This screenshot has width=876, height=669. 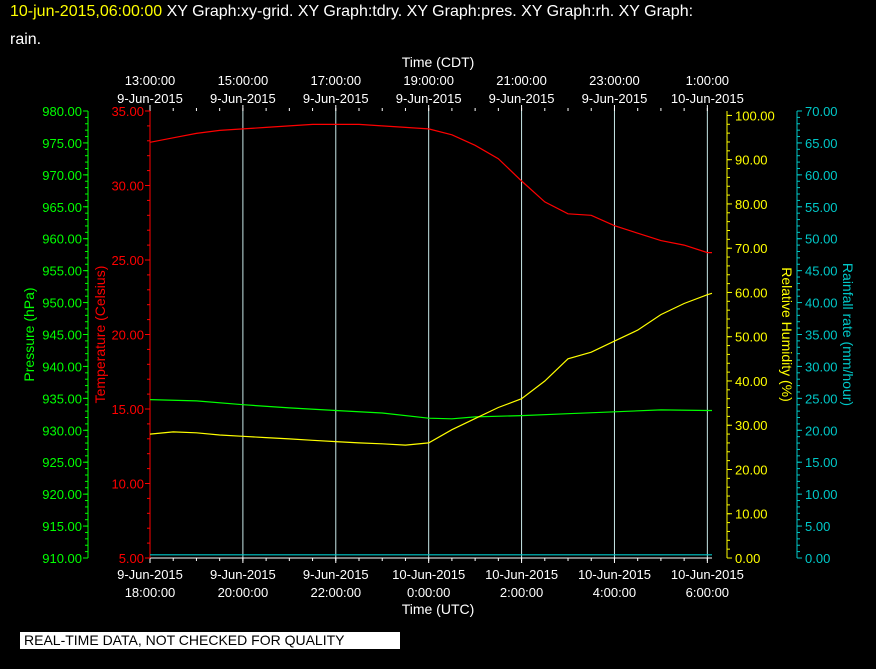 What do you see at coordinates (751, 204) in the screenshot?
I see `humidity-tick-label: 80.00` at bounding box center [751, 204].